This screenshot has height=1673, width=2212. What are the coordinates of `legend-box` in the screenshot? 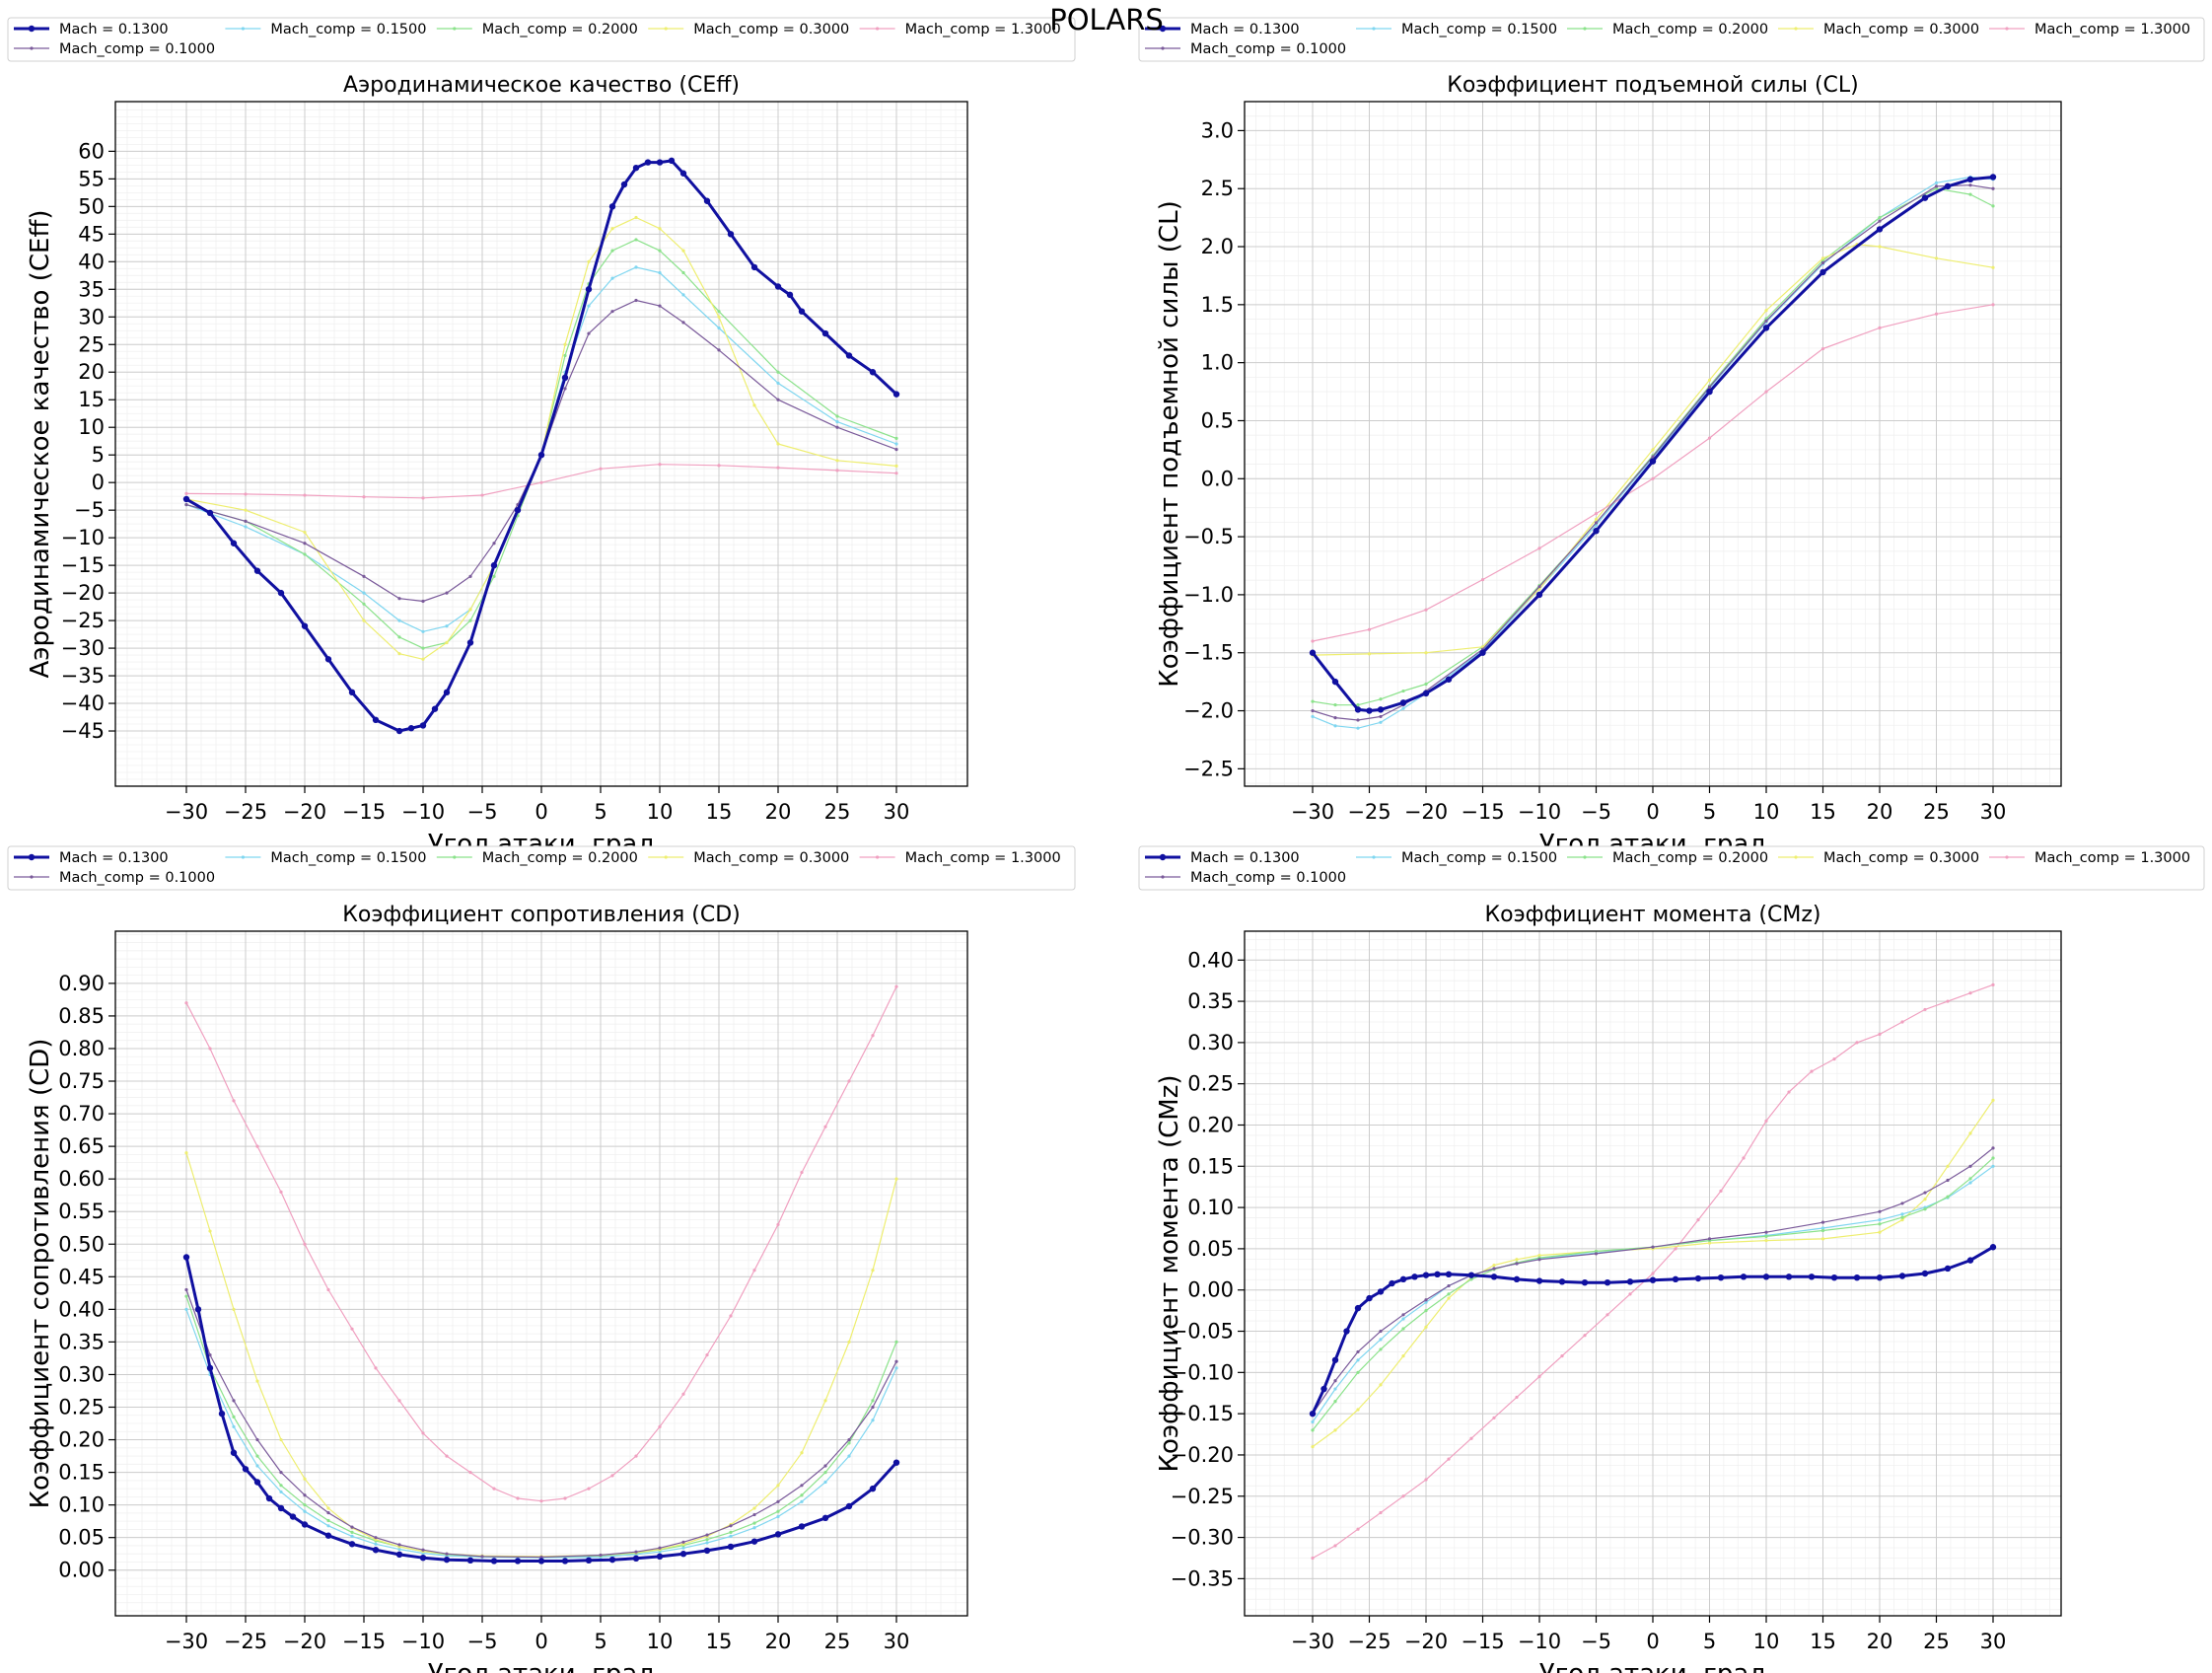 It's located at (1671, 868).